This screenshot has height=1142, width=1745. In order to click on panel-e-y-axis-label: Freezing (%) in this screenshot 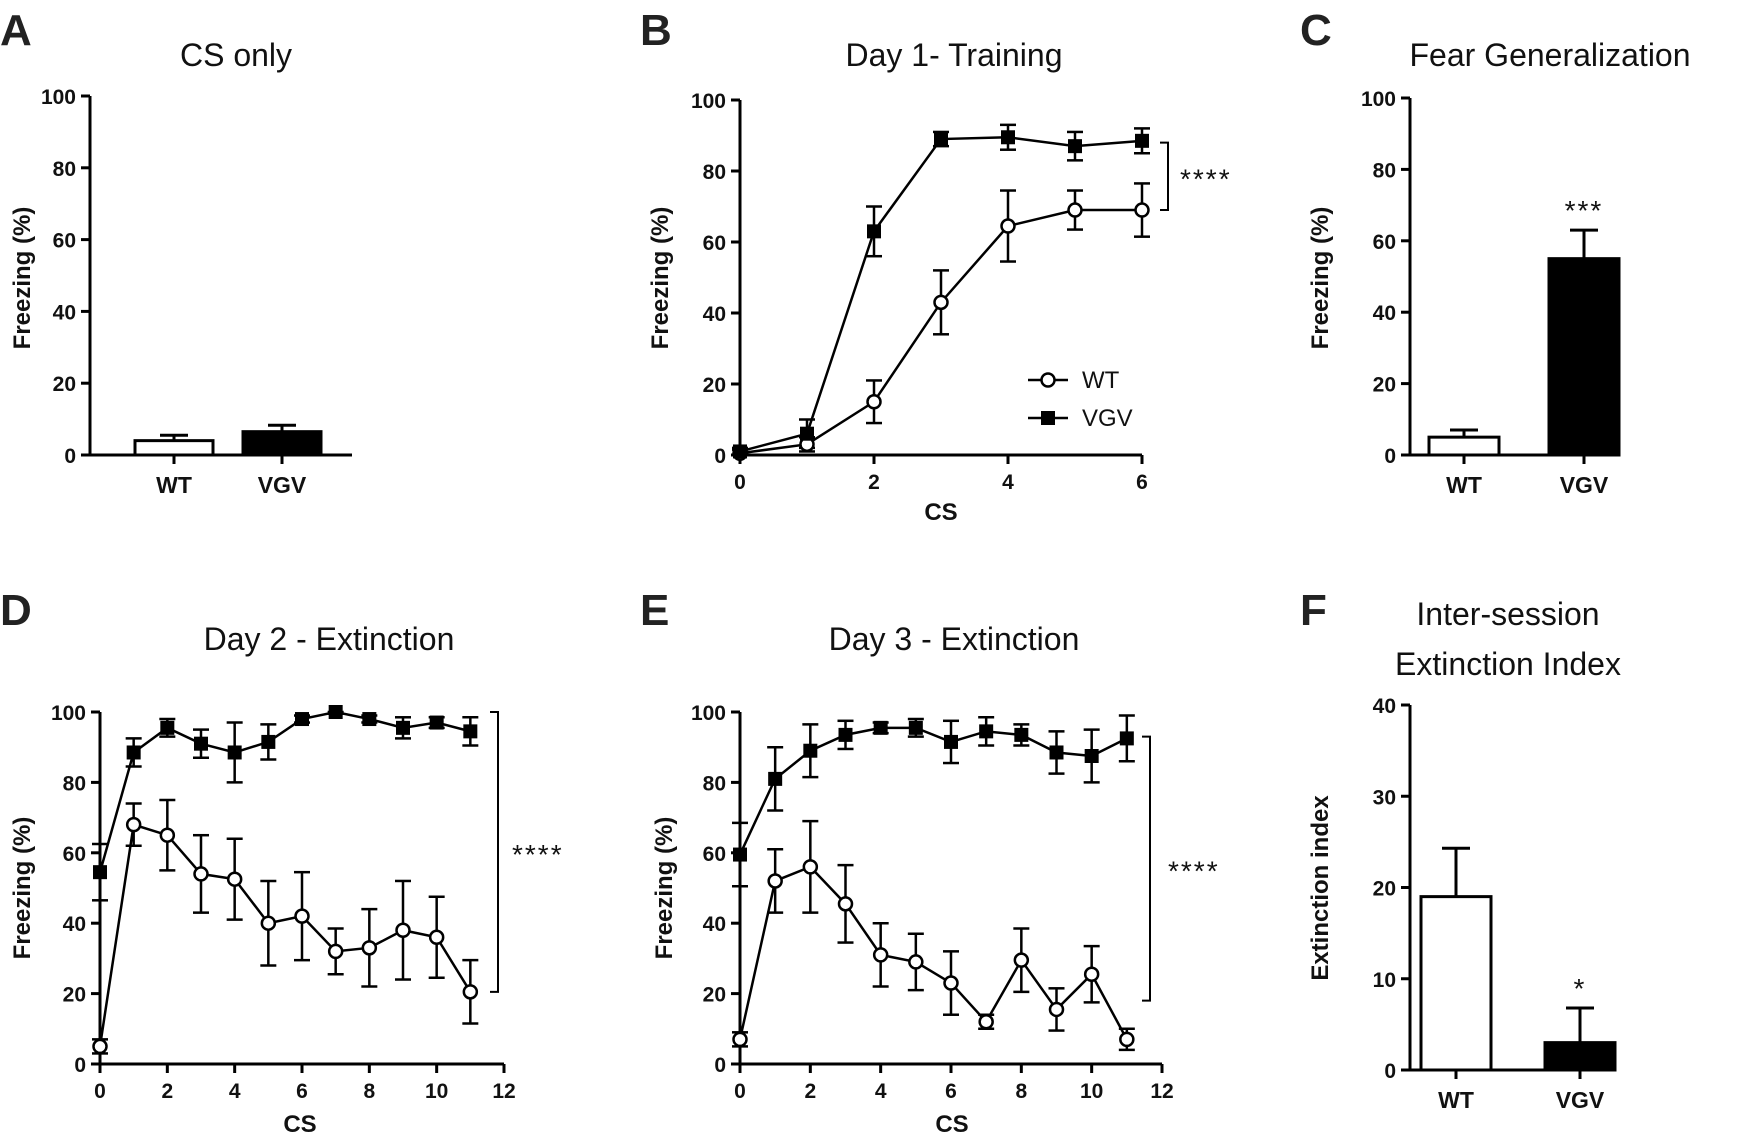, I will do `click(664, 888)`.